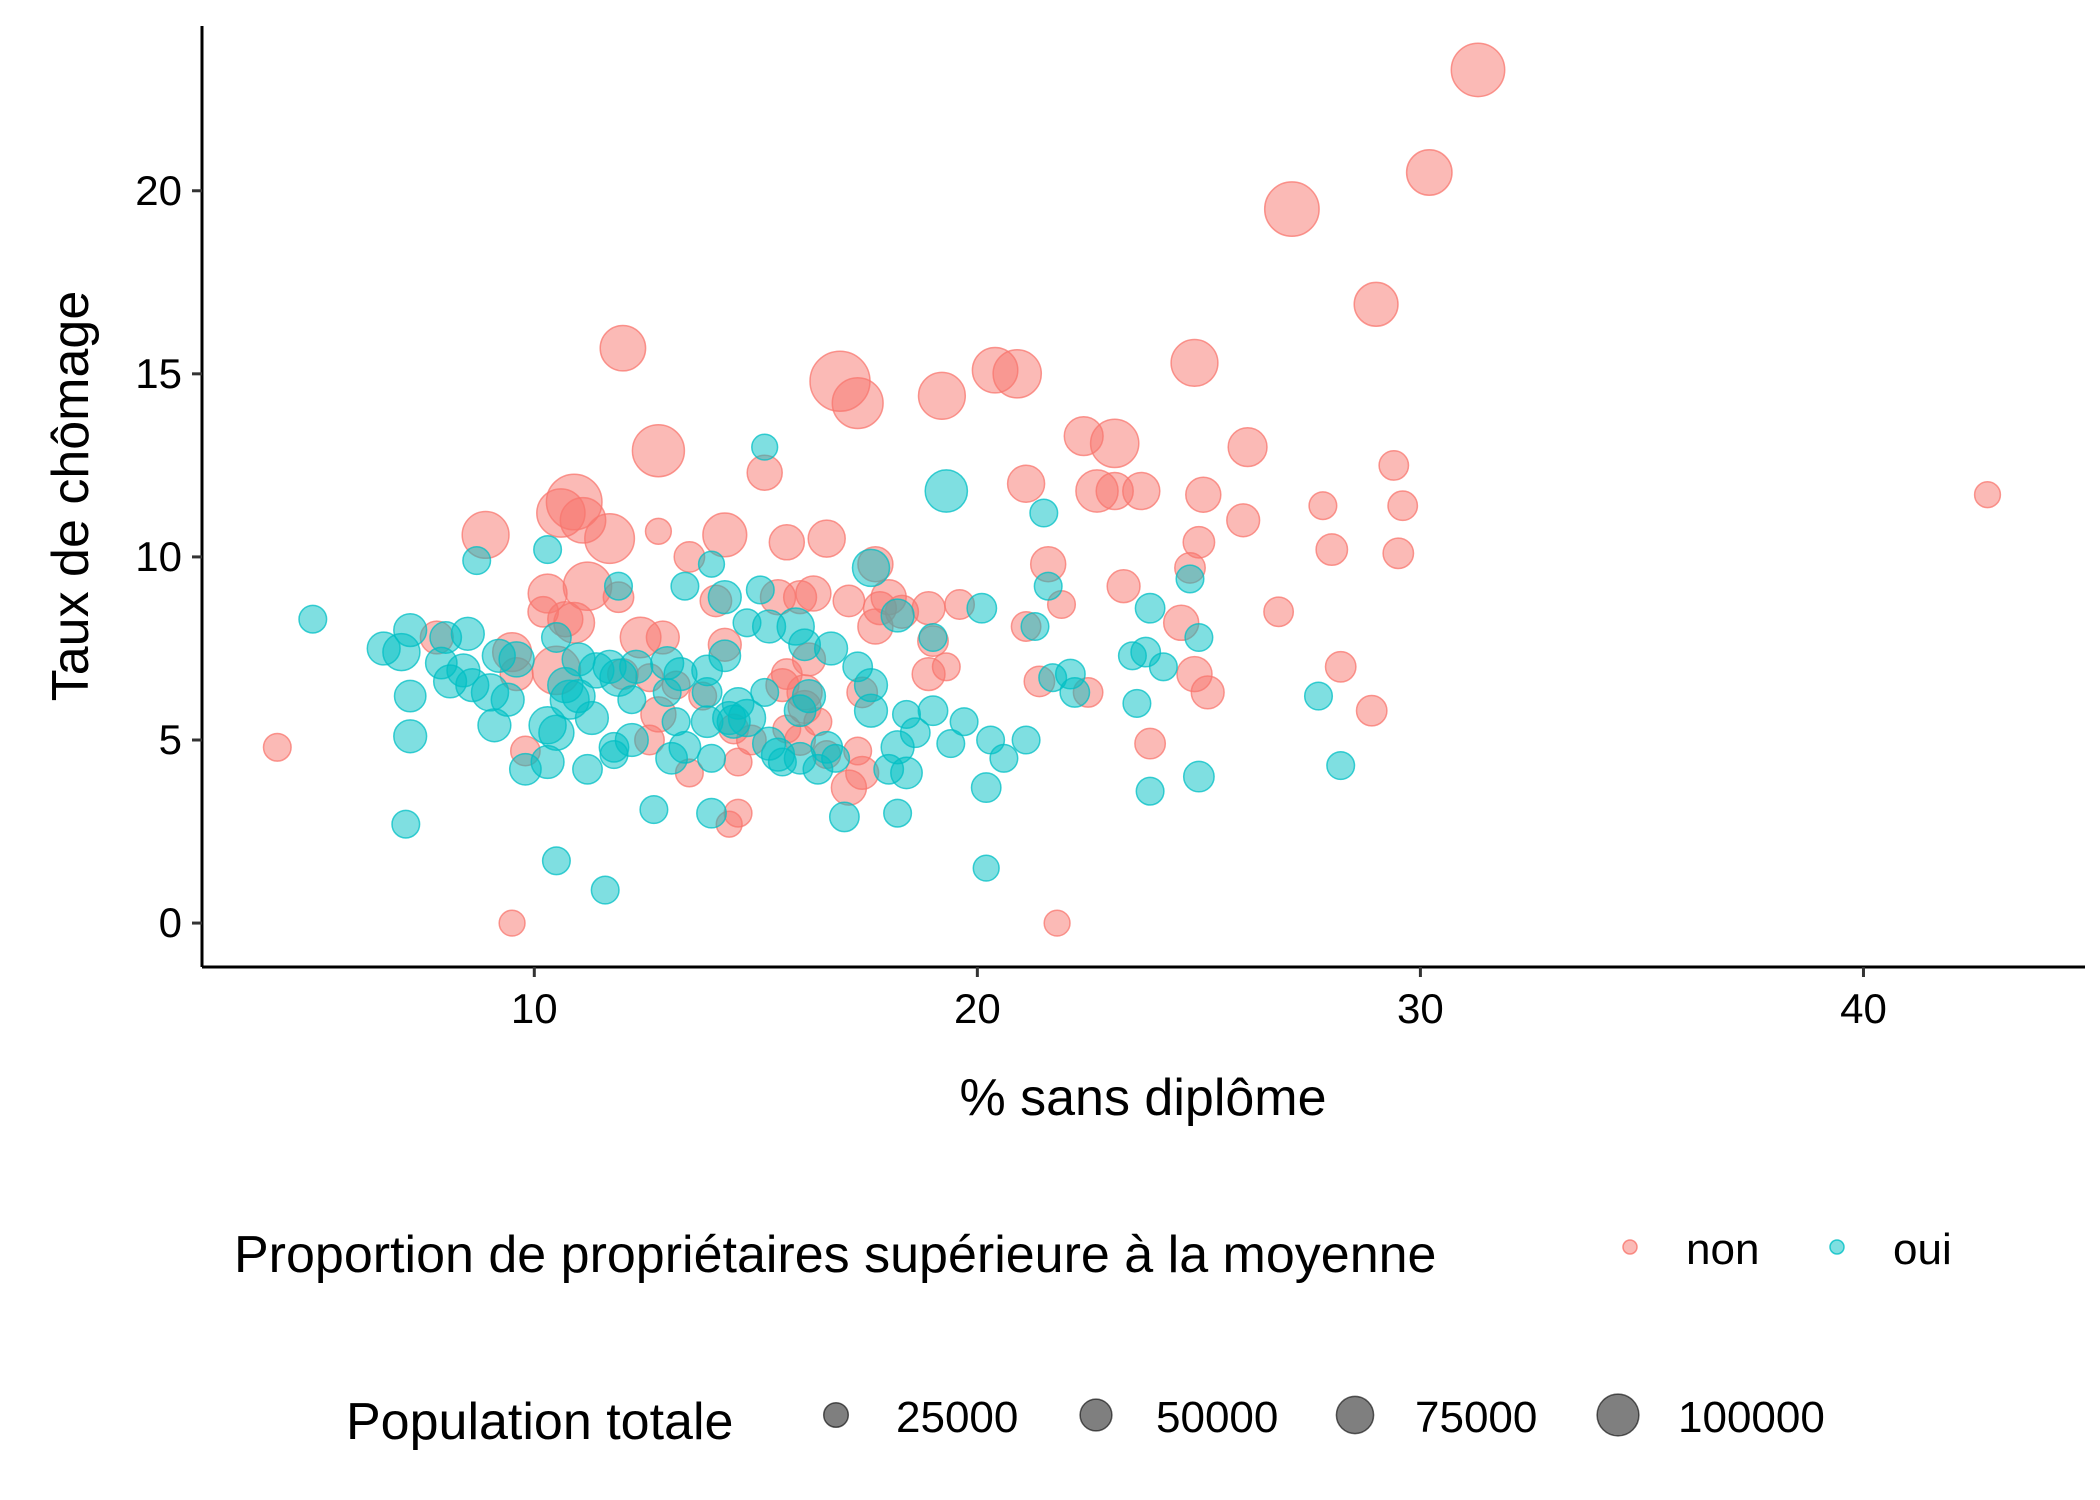 The width and height of the screenshot is (2100, 1500). I want to click on size-legend: Population totale 25000 50000 75000 100000, so click(1085, 1422).